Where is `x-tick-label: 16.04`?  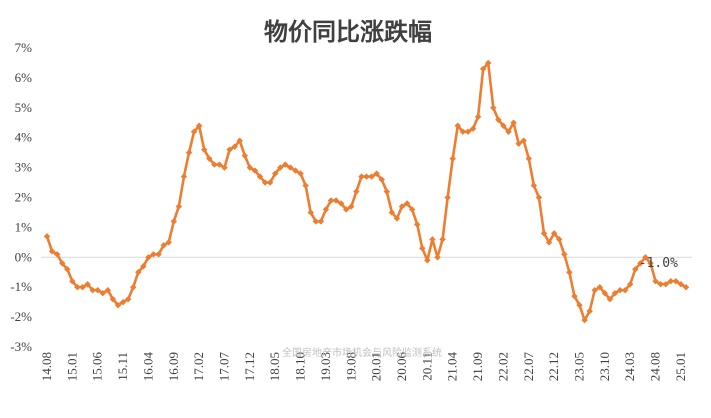 x-tick-label: 16.04 is located at coordinates (147, 367).